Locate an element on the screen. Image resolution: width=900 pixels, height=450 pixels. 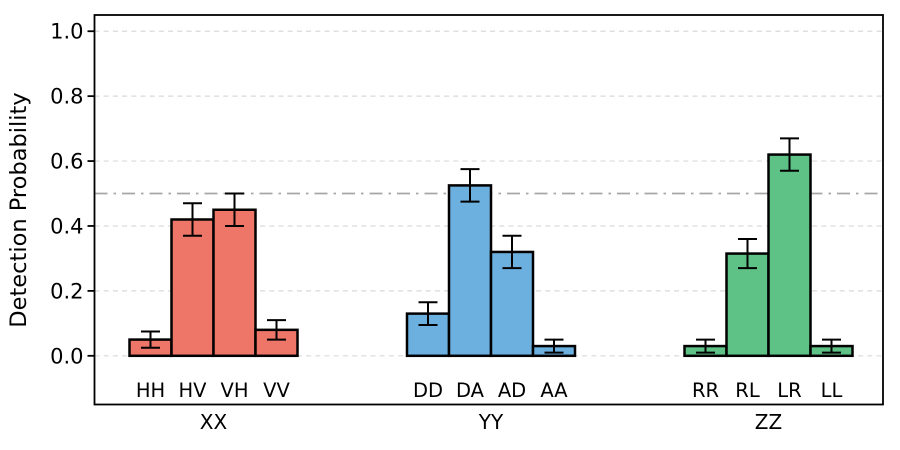
x-tick-label-LR: LR is located at coordinates (789, 390).